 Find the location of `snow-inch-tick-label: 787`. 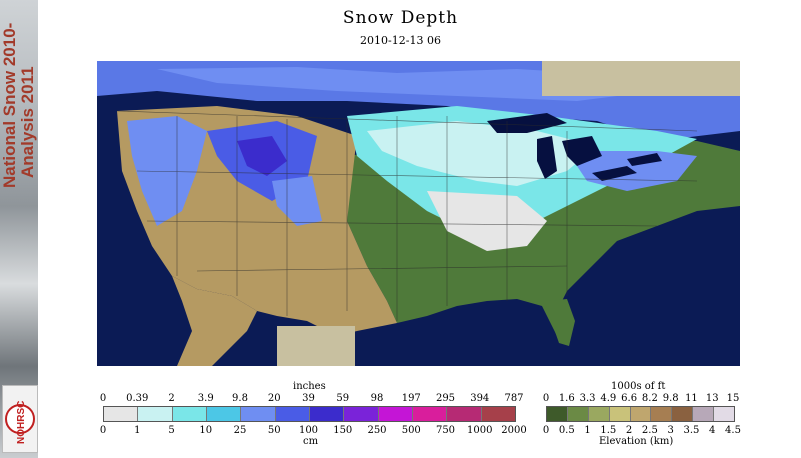

snow-inch-tick-label: 787 is located at coordinates (514, 398).